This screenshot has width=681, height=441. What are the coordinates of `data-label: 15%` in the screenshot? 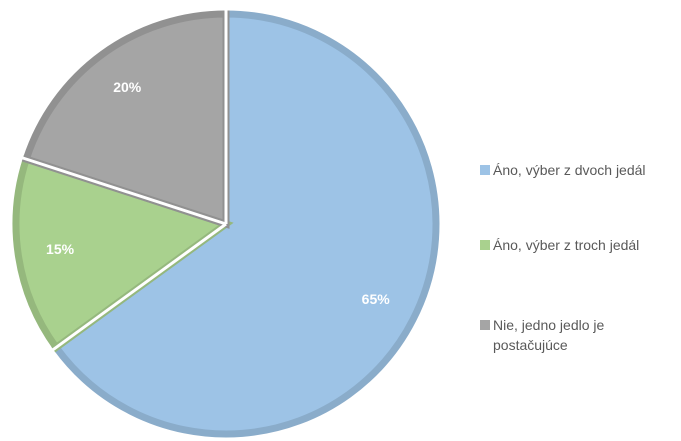 It's located at (60, 249).